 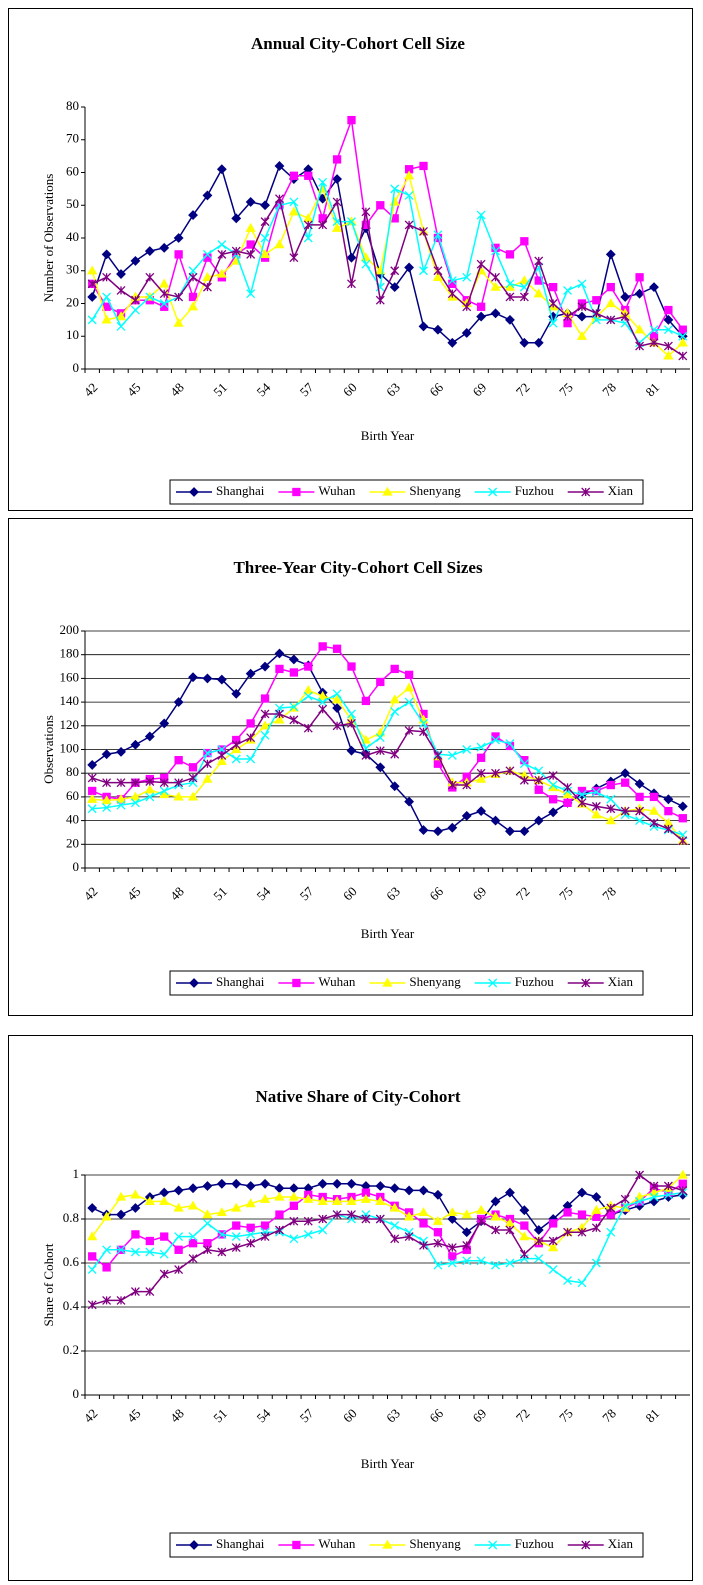 What do you see at coordinates (70, 747) in the screenshot?
I see `y-tick-label: 100` at bounding box center [70, 747].